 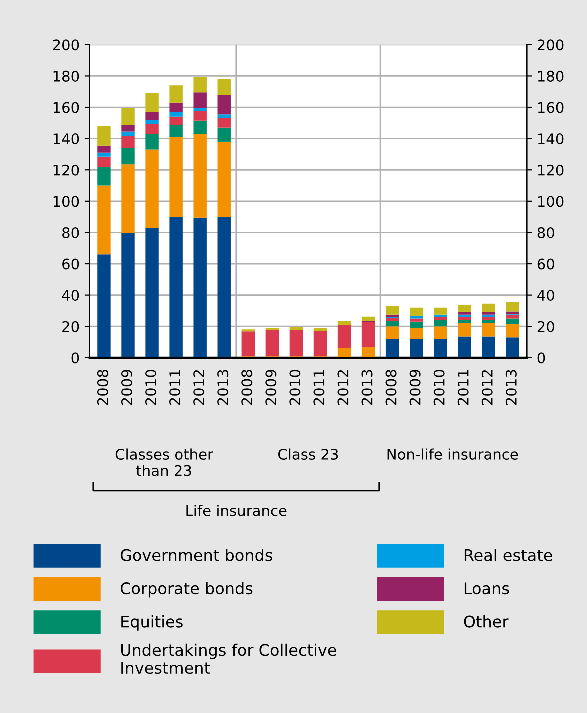 What do you see at coordinates (308, 454) in the screenshot?
I see `text: Class 23` at bounding box center [308, 454].